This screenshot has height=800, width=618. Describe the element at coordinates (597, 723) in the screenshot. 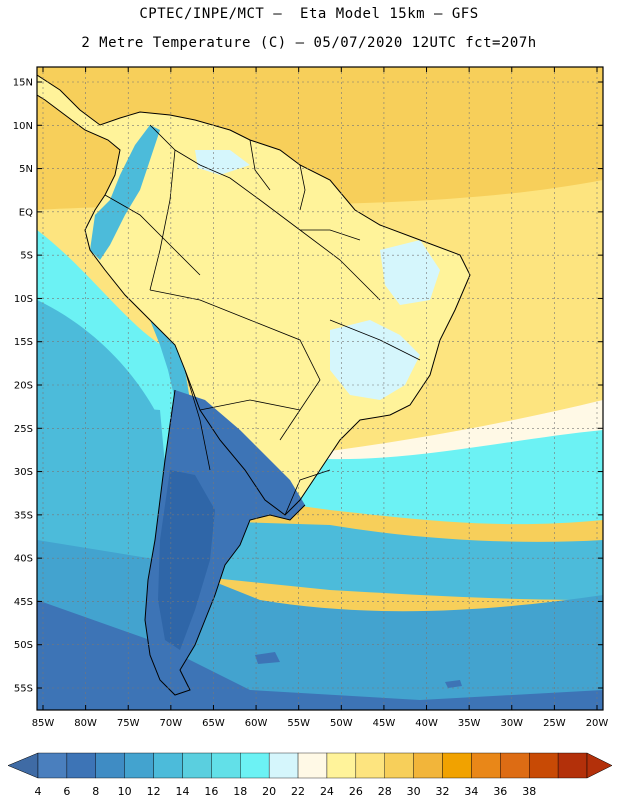

I see `lon-label: 20W` at that location.